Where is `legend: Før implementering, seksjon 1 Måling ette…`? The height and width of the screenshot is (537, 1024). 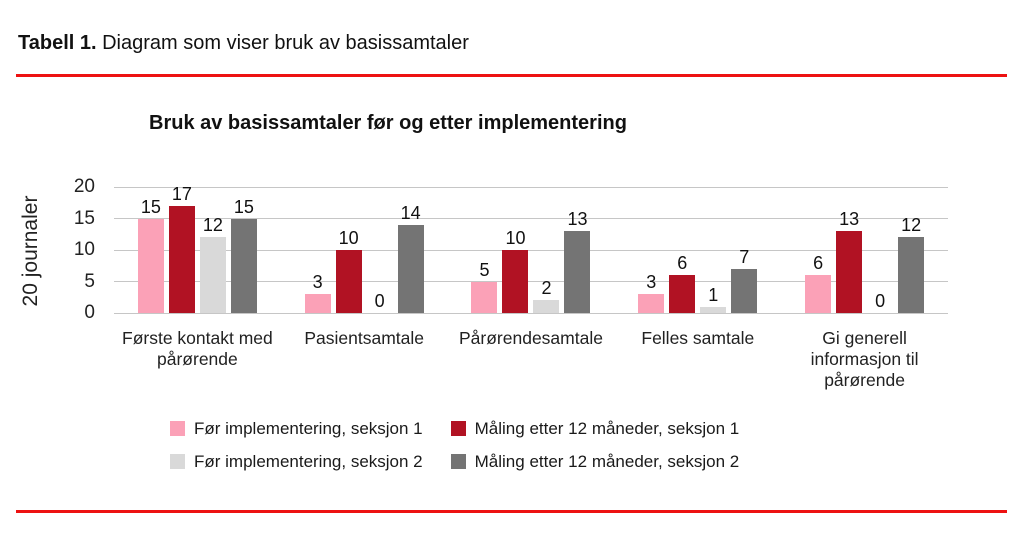 legend: Før implementering, seksjon 1 Måling ette… is located at coordinates (454, 445).